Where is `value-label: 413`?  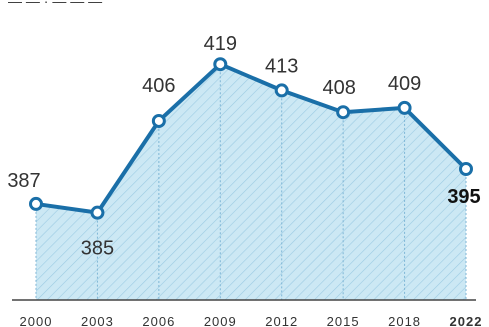
value-label: 413 is located at coordinates (281, 66).